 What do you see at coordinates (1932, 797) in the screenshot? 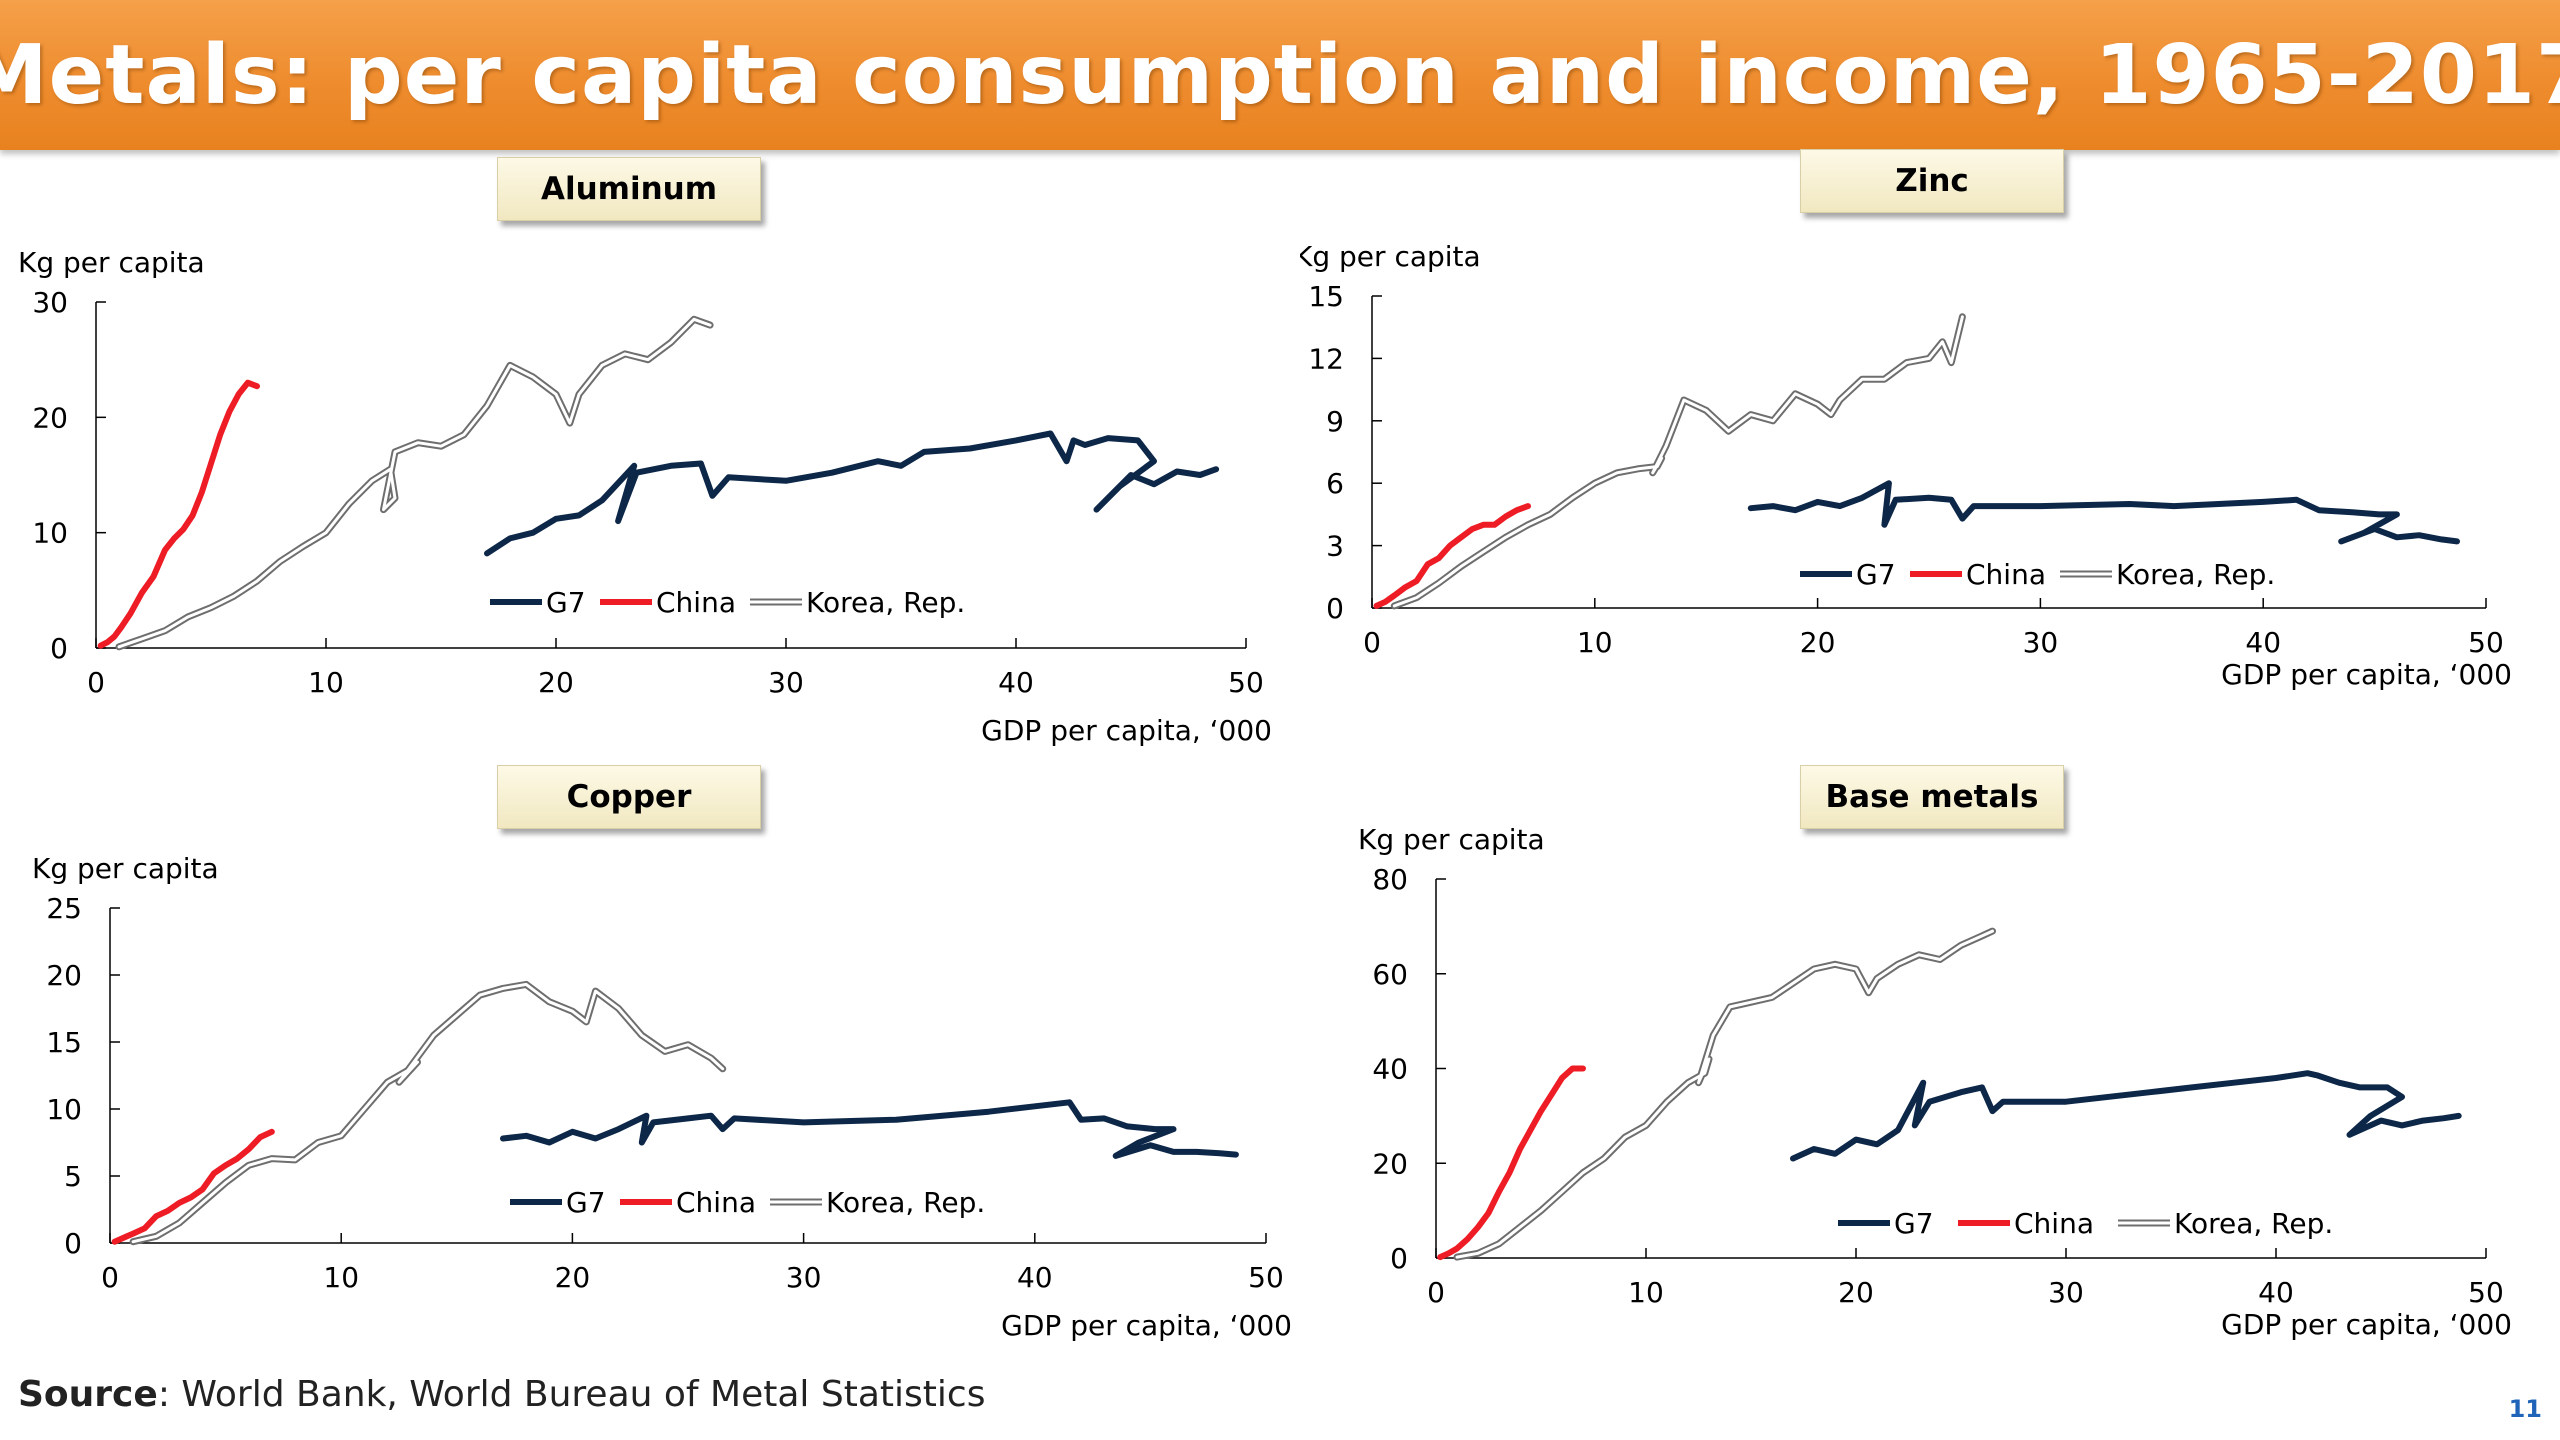
I see `panel-label-base-metals: Base metals` at bounding box center [1932, 797].